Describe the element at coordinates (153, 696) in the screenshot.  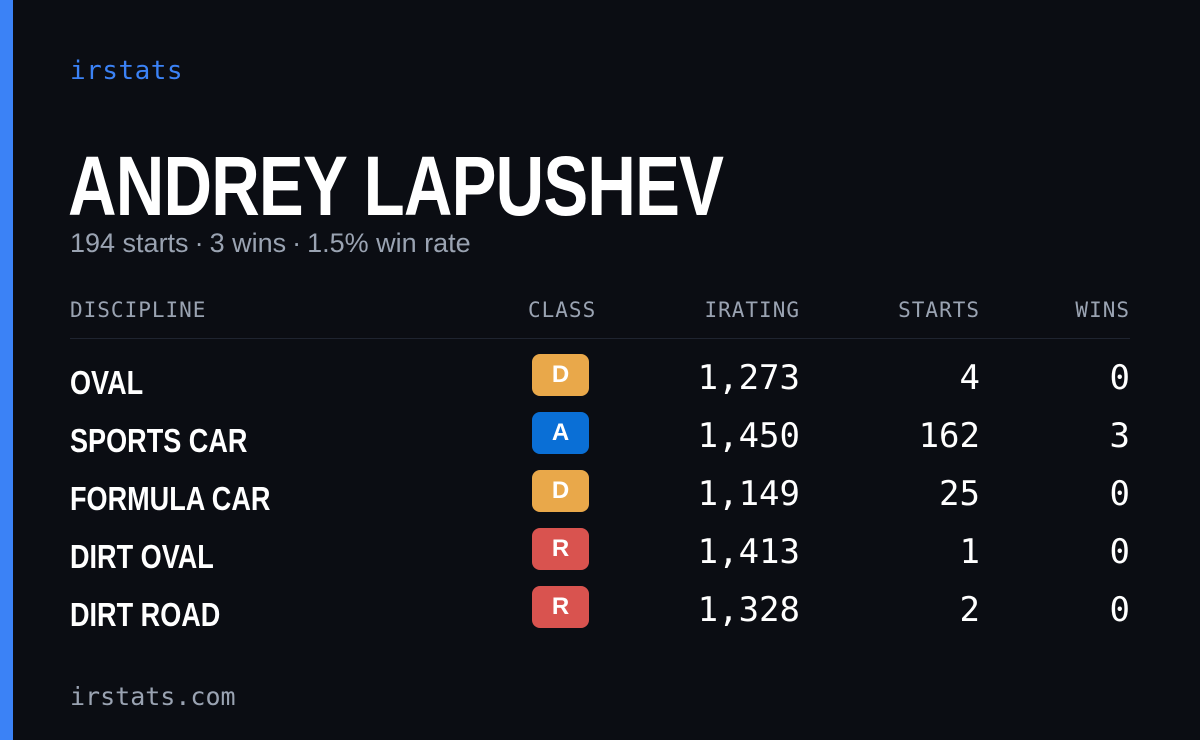
I see `site-url: irstats.com` at that location.